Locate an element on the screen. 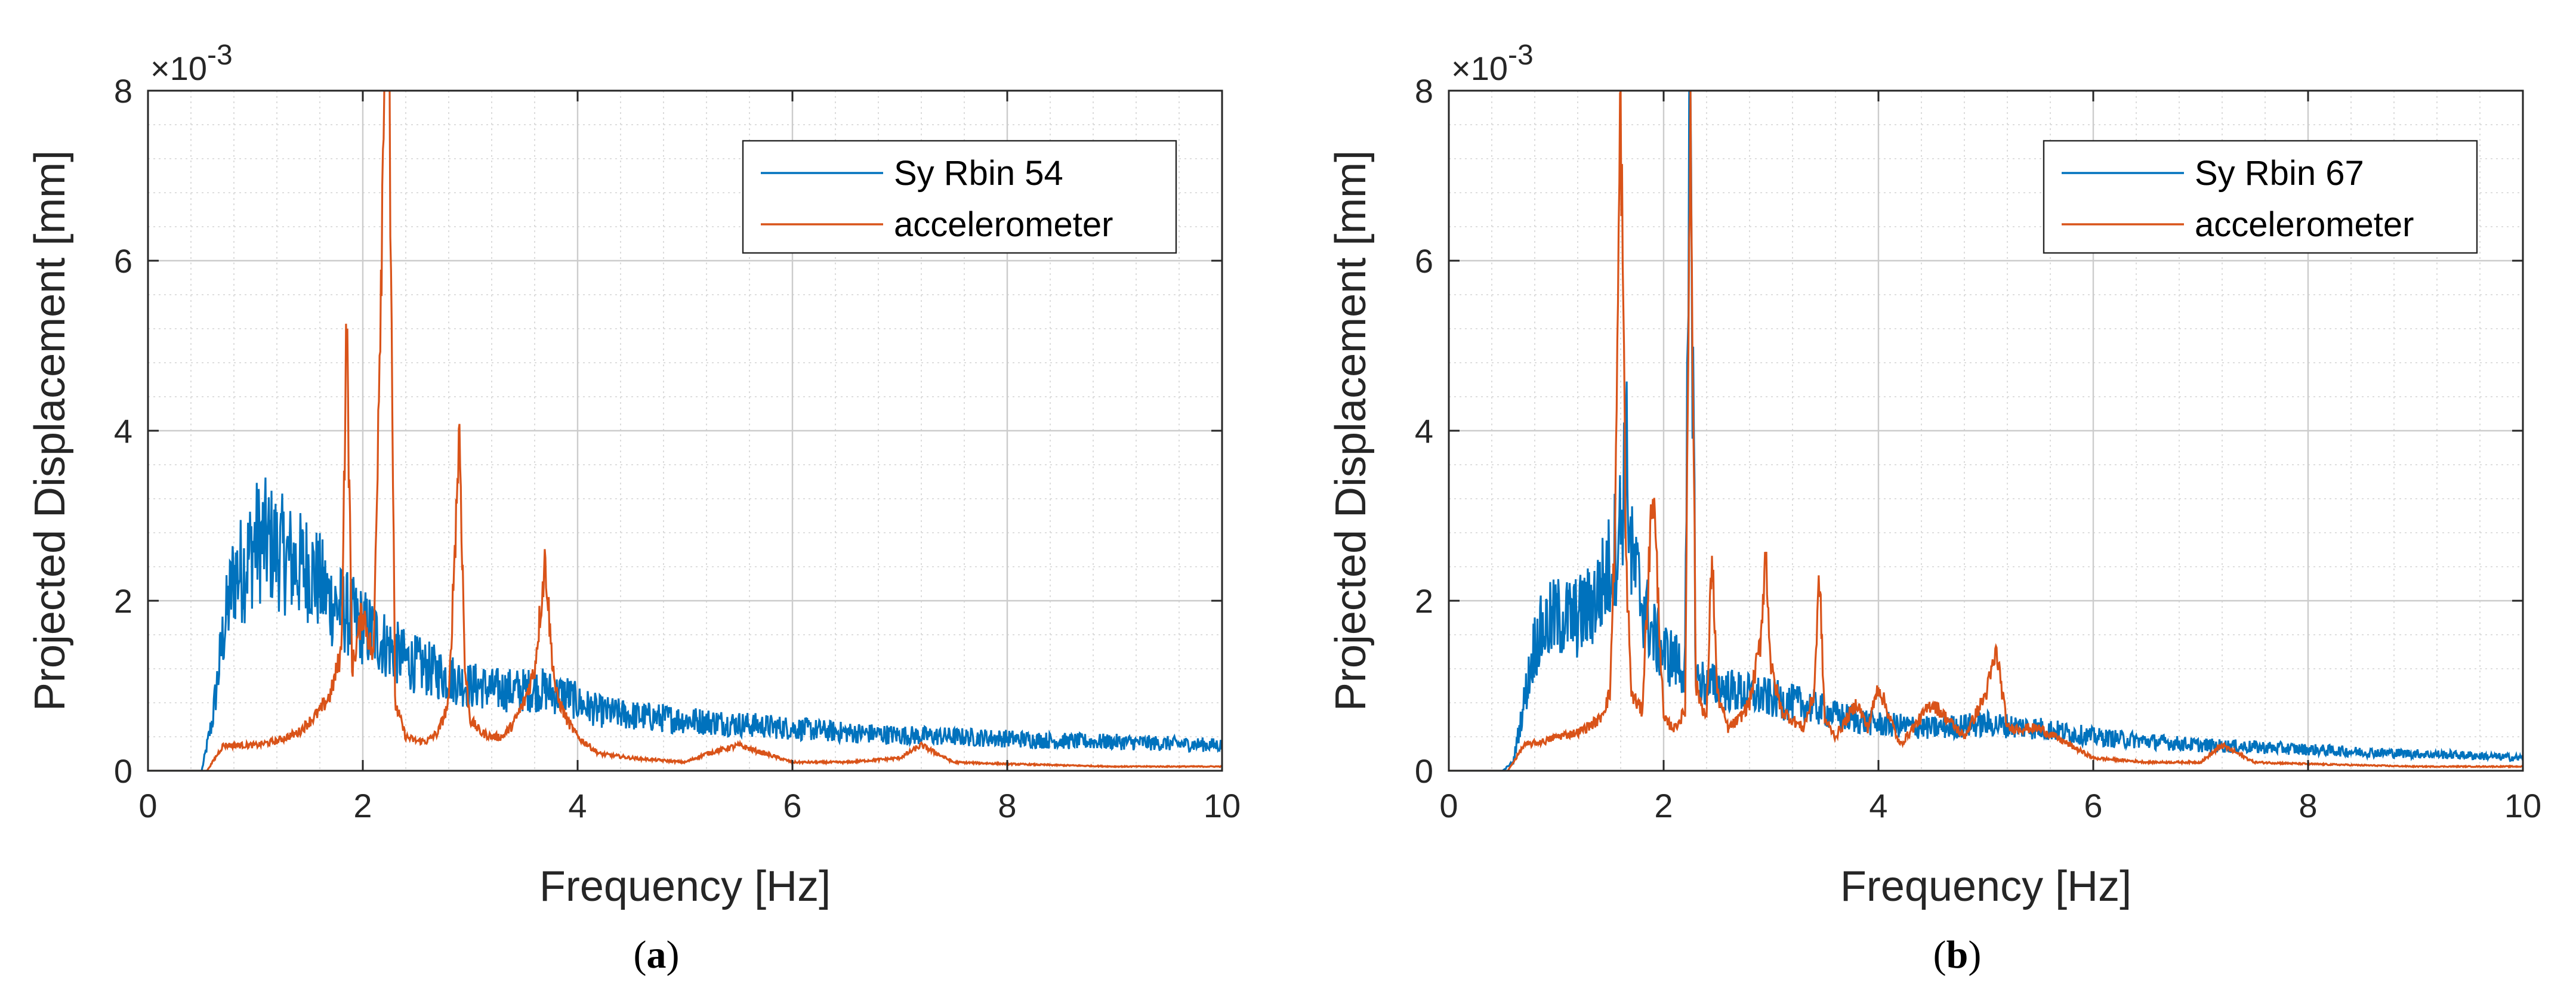  legend: Sy Rbin 67 accelerometer is located at coordinates (2260, 197).